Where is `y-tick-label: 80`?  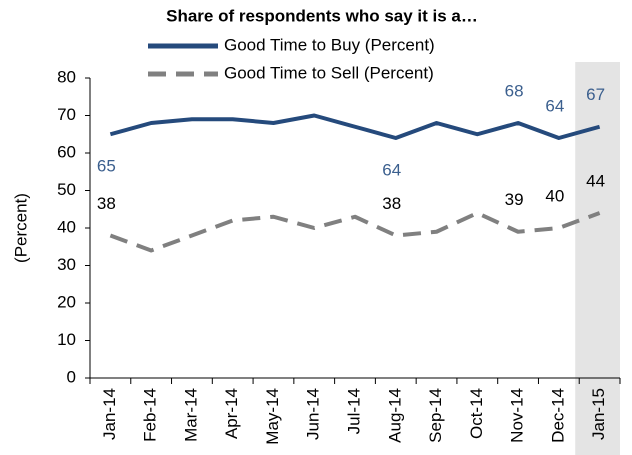
y-tick-label: 80 is located at coordinates (66, 76).